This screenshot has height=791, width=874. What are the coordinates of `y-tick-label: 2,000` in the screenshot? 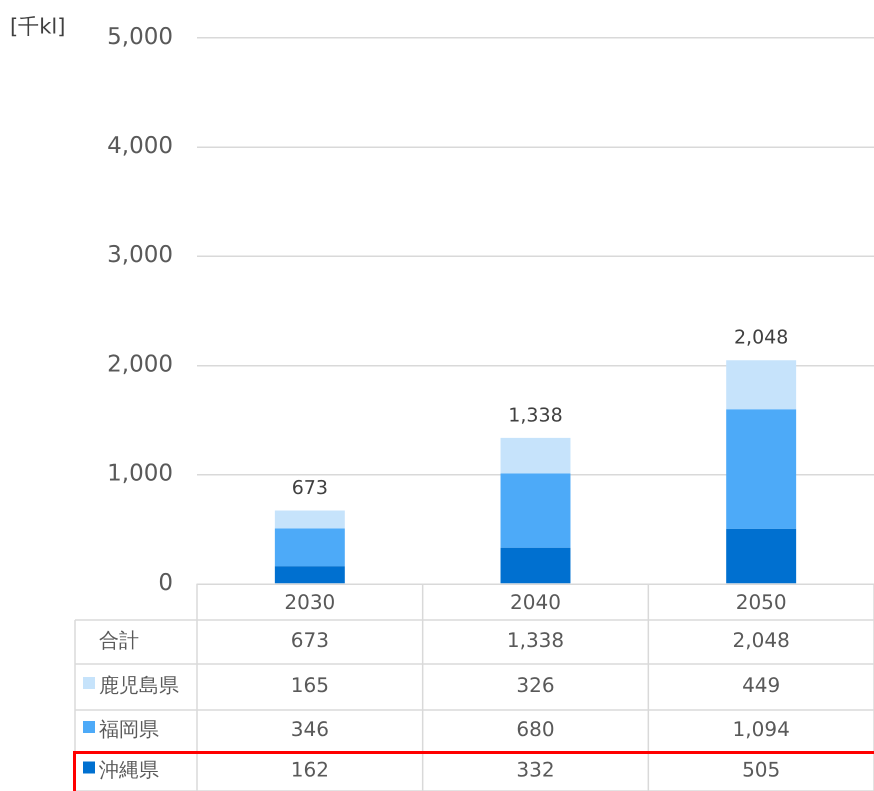 It's located at (140, 364).